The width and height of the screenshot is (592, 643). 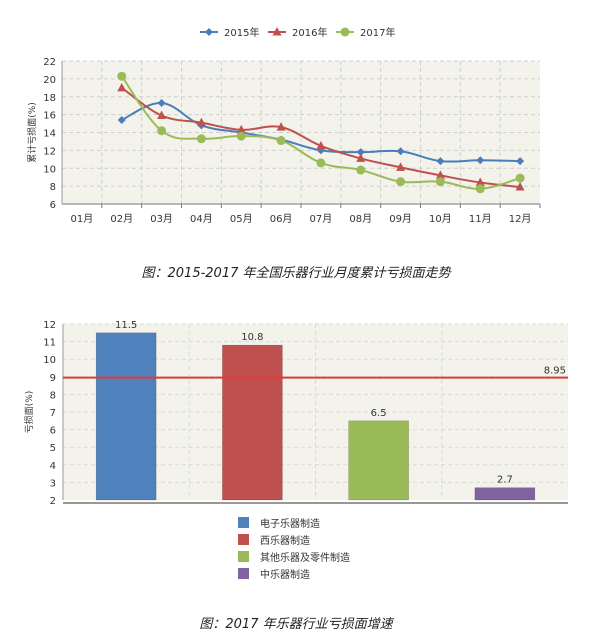 I want to click on bar-chart-caption: 图：2017 年乐器行业亏损面增速, so click(x=296, y=624).